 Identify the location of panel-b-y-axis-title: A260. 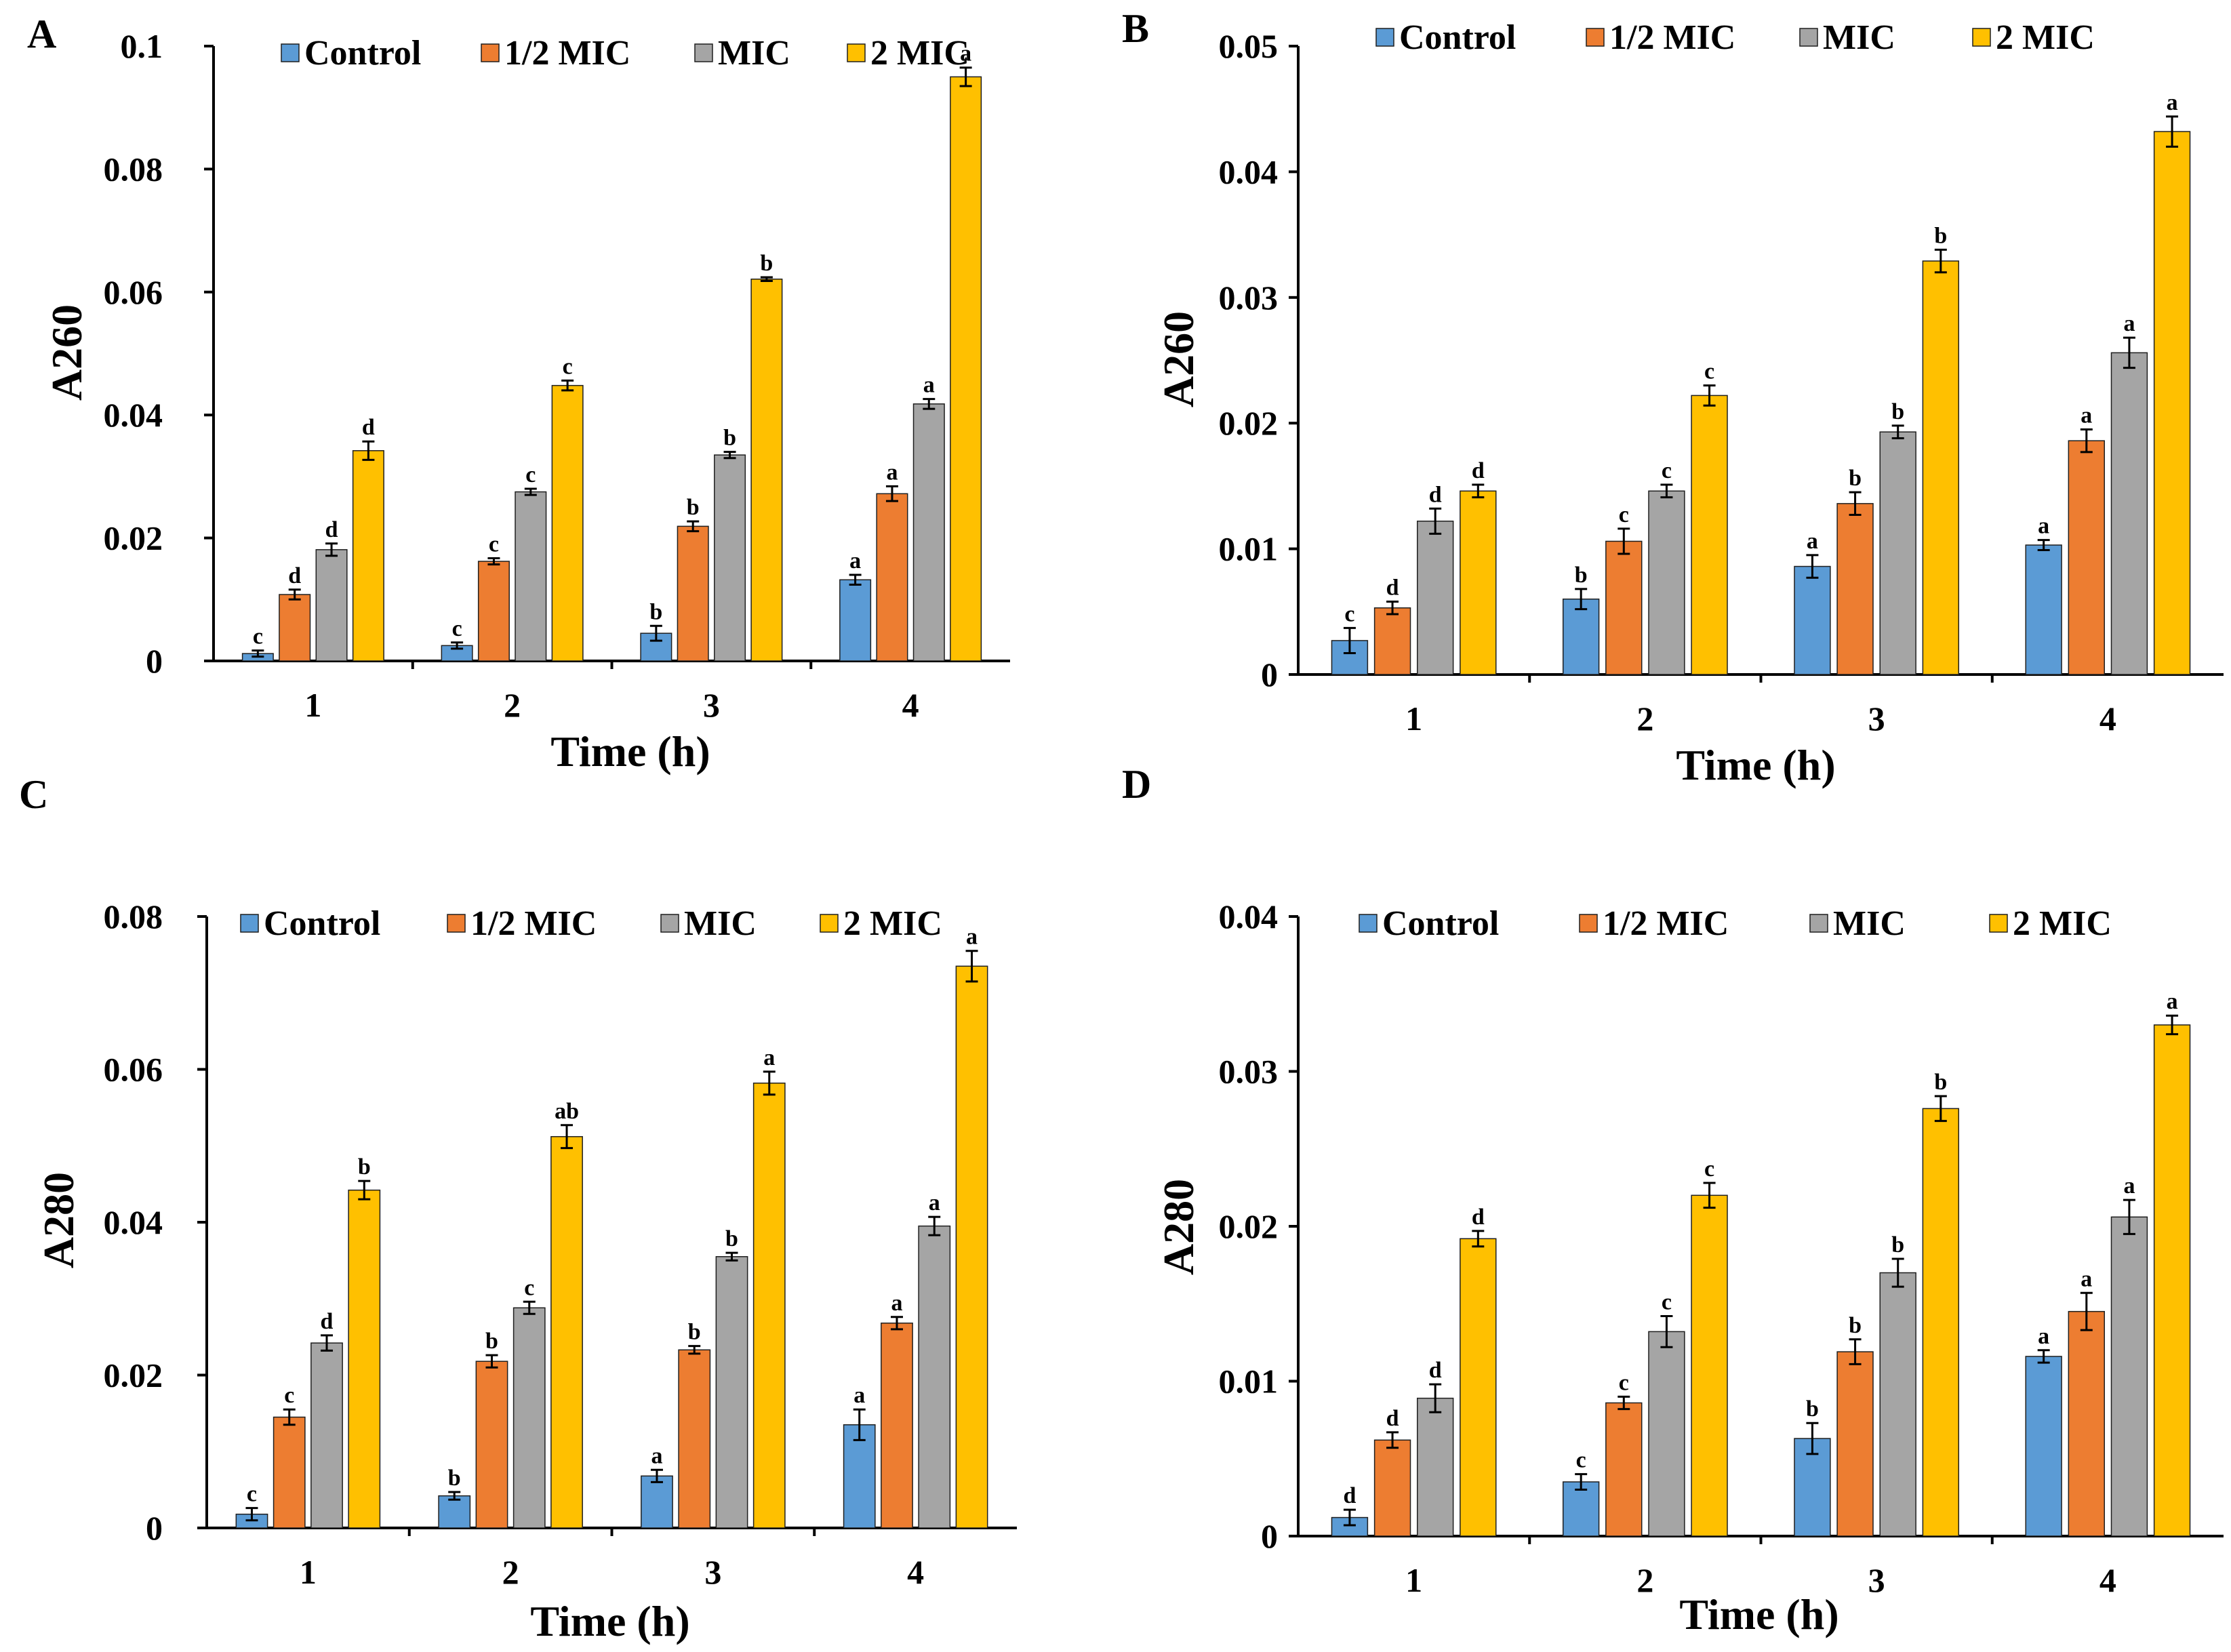
(1179, 359).